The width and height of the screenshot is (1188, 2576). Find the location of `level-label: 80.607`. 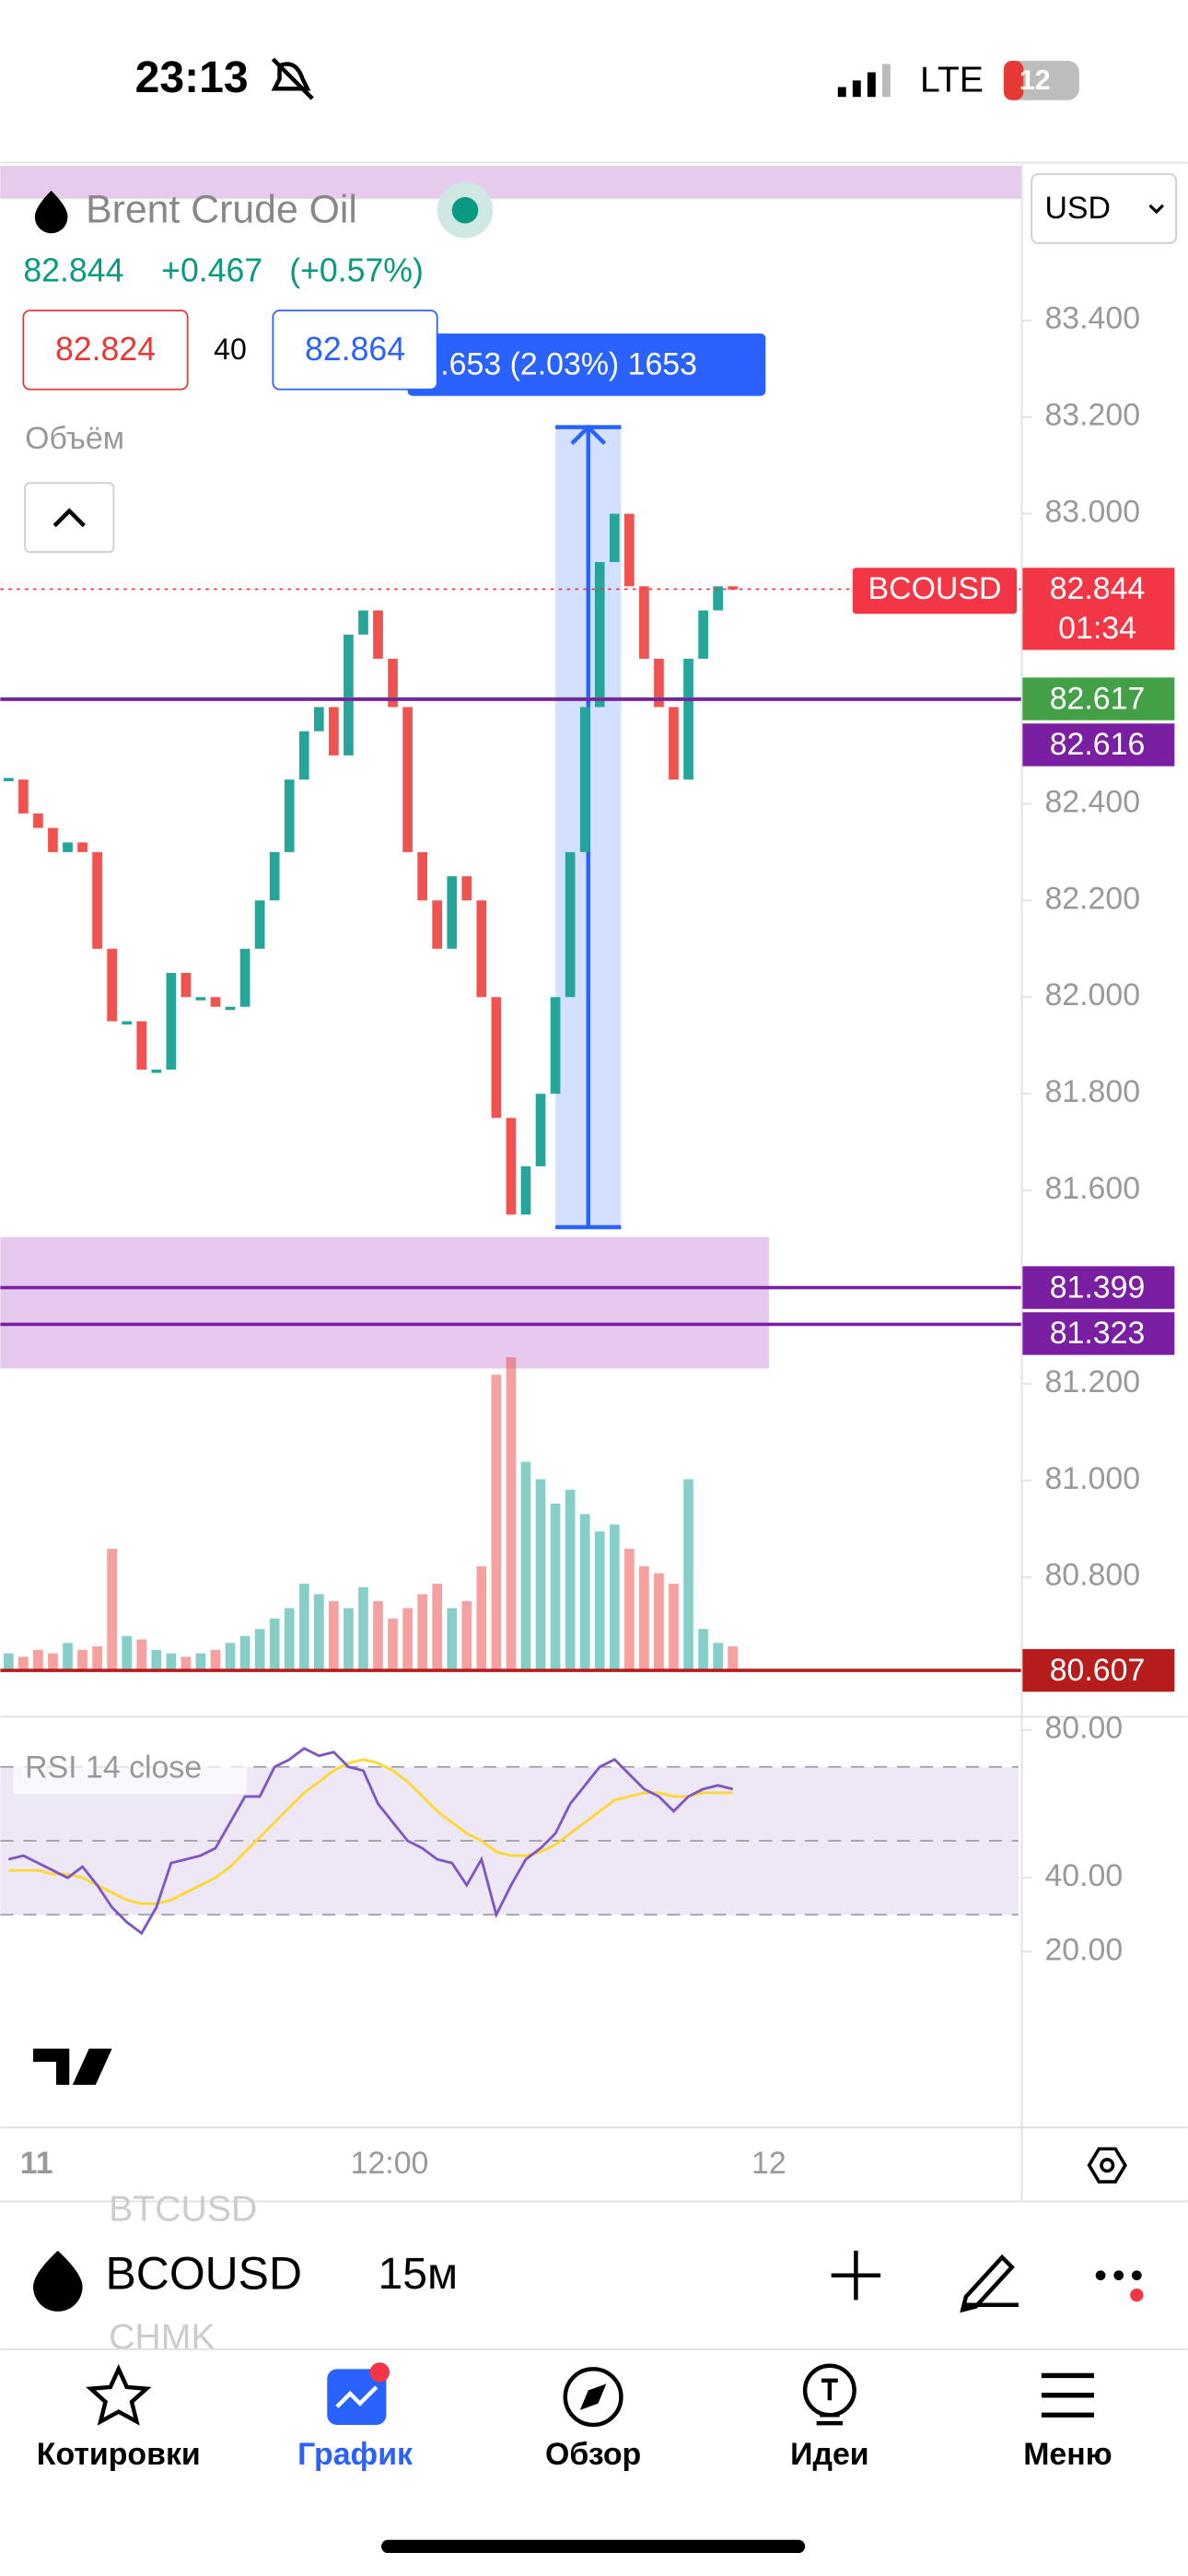

level-label: 80.607 is located at coordinates (1098, 1670).